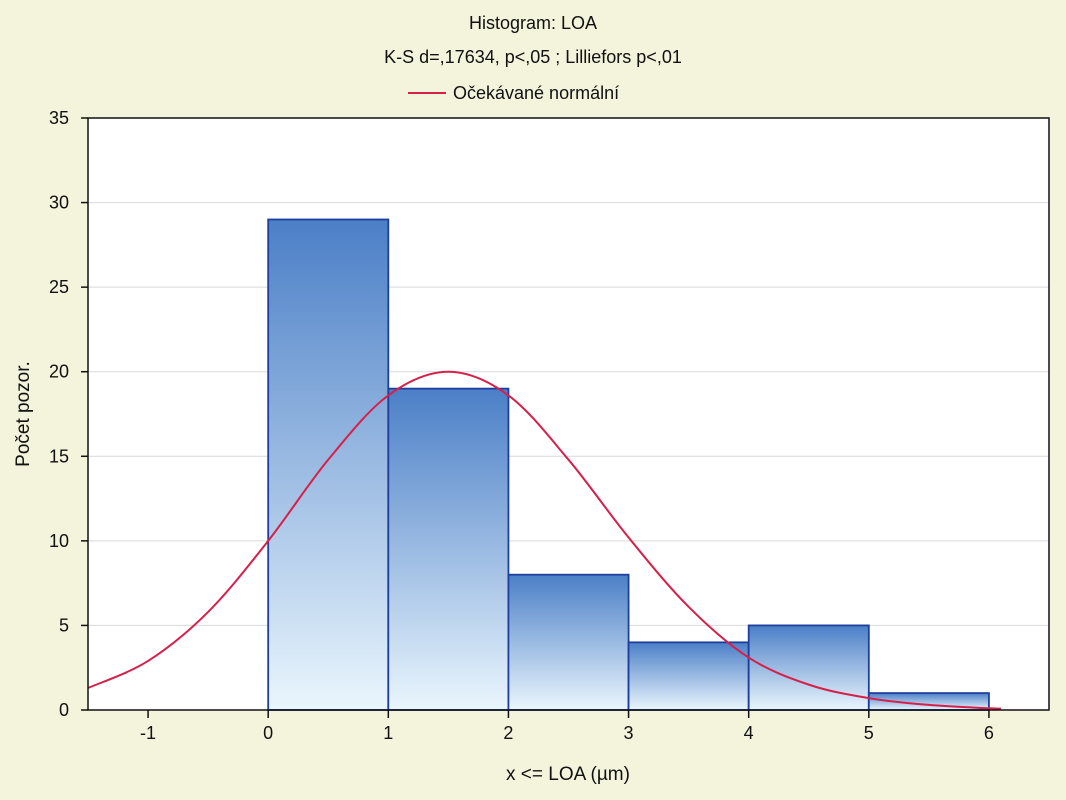 The width and height of the screenshot is (1066, 800). What do you see at coordinates (989, 733) in the screenshot?
I see `x-tick-label: 6` at bounding box center [989, 733].